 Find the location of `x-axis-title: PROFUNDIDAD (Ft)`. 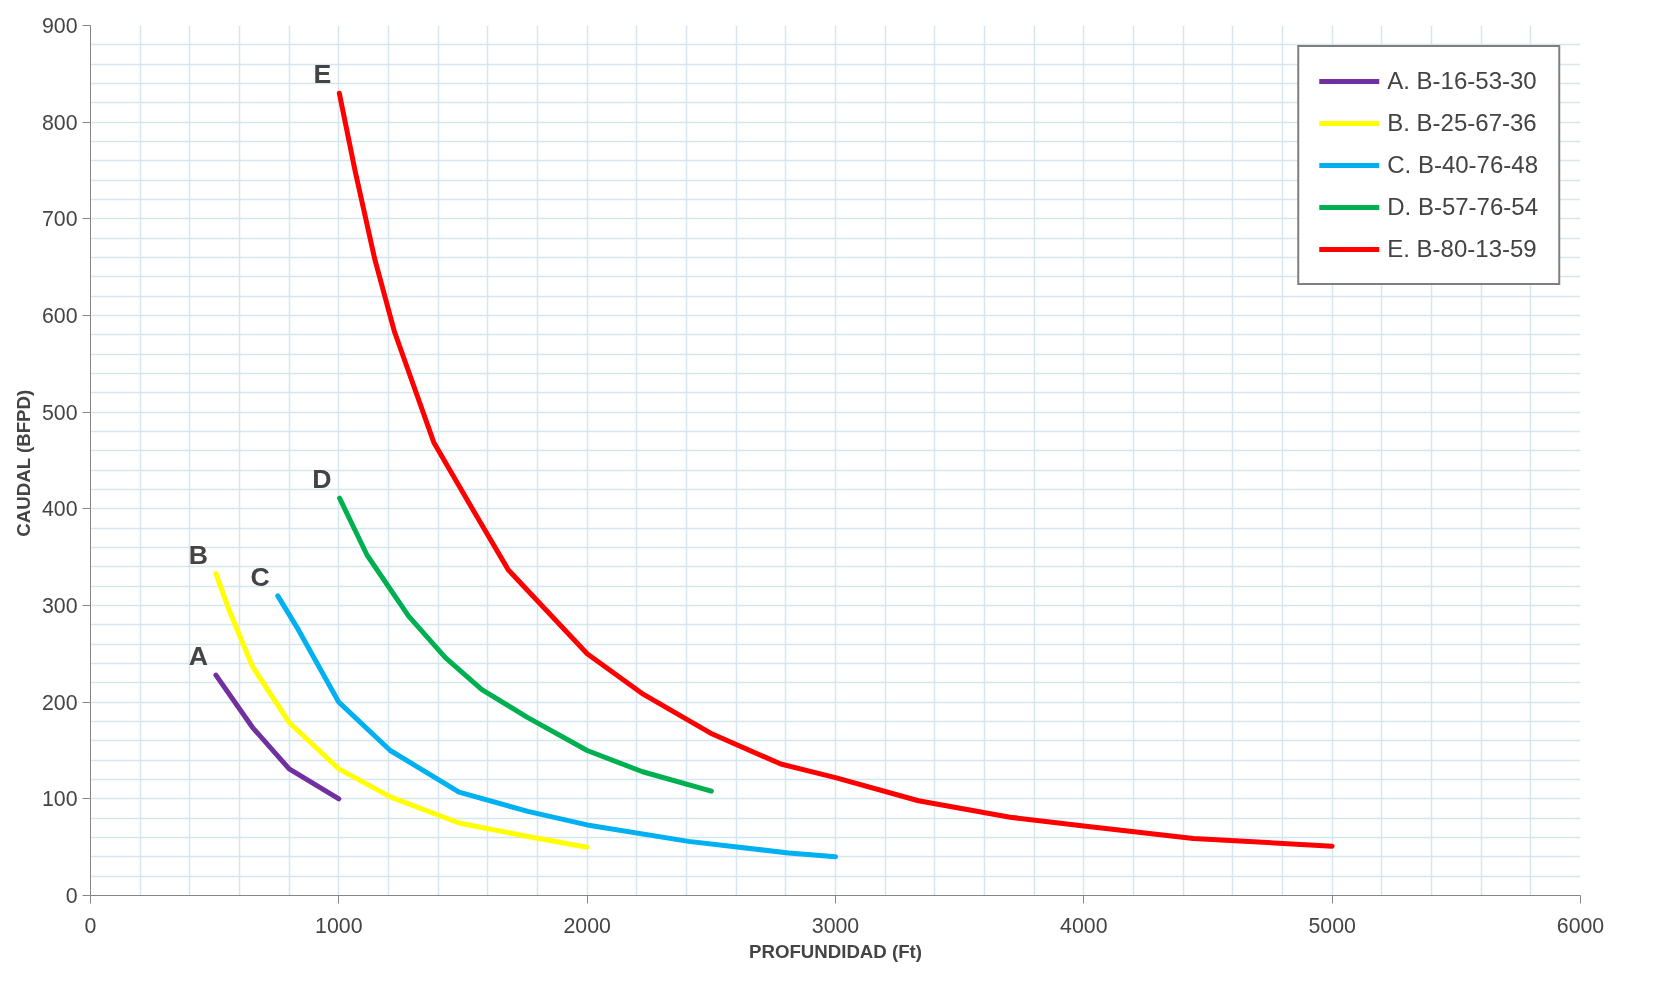

x-axis-title: PROFUNDIDAD (Ft) is located at coordinates (835, 951).